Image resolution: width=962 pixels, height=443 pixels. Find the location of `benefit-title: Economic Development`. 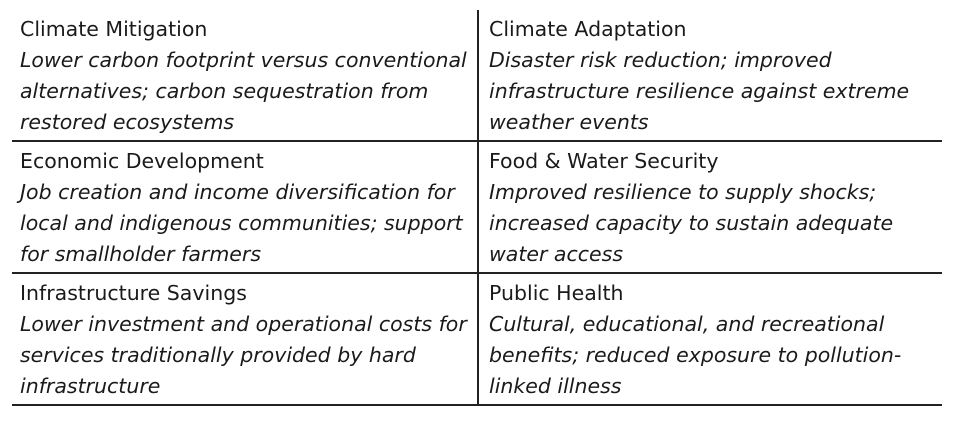

benefit-title: Economic Development is located at coordinates (142, 161).